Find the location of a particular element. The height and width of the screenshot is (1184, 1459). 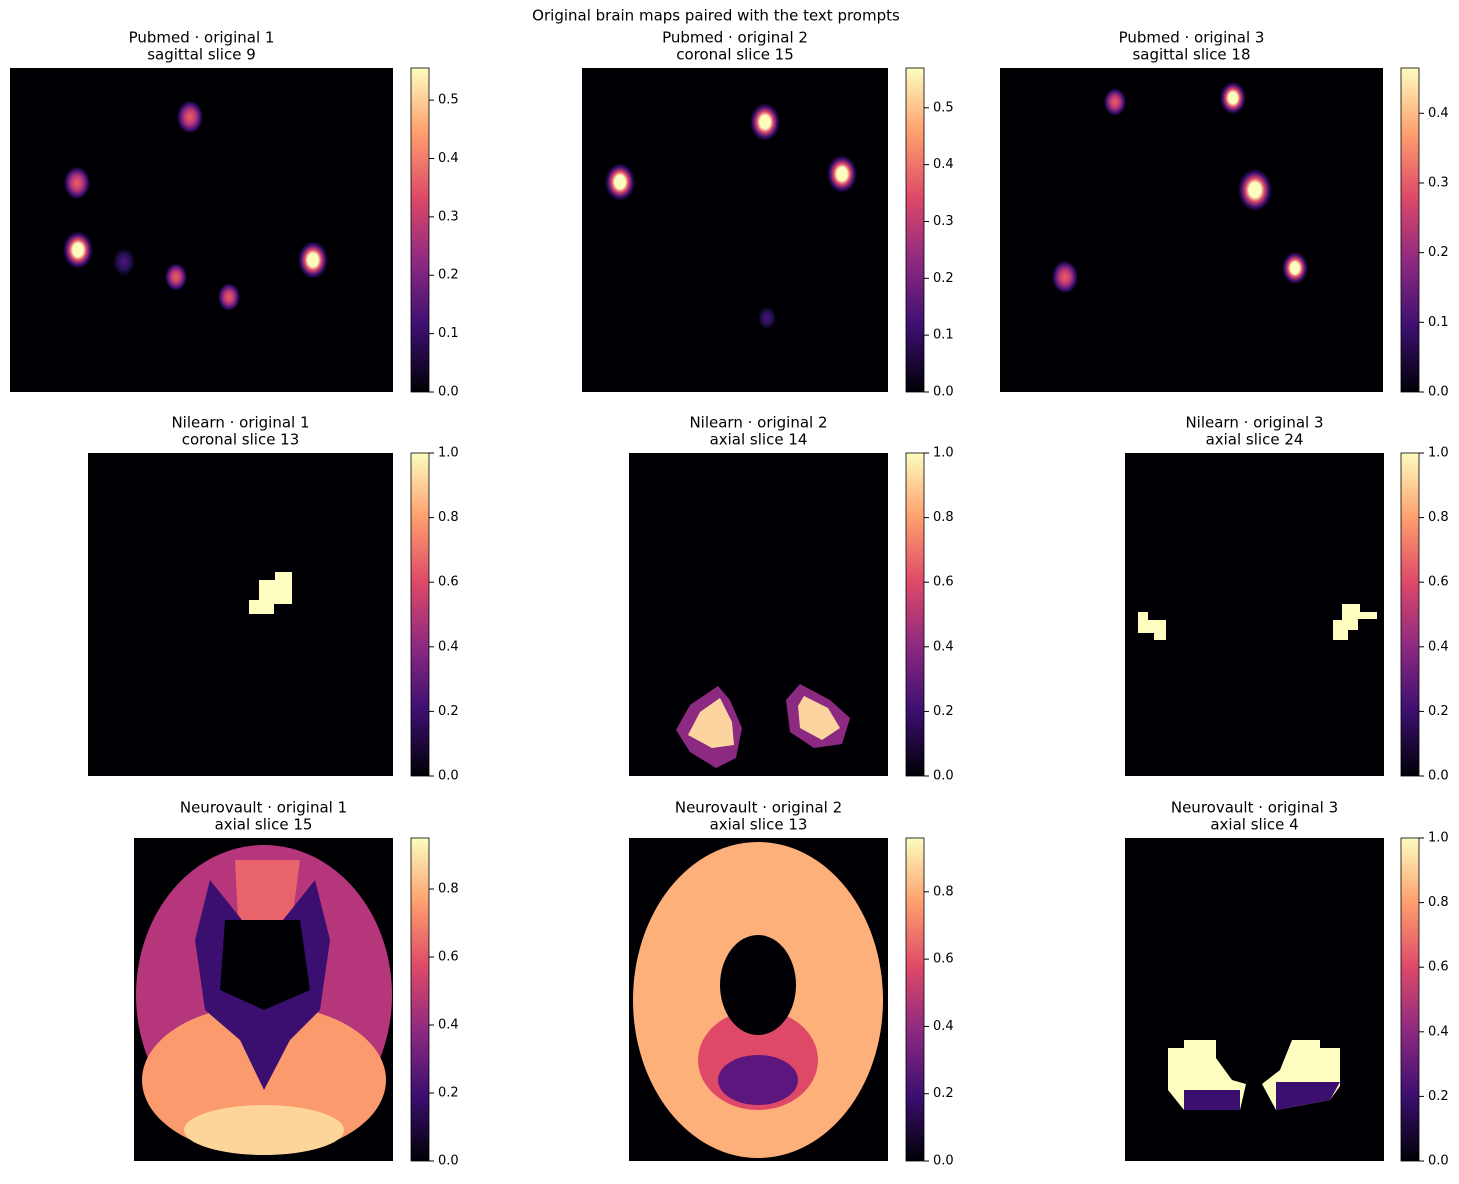

panel-title: axial slice 13 is located at coordinates (759, 825).